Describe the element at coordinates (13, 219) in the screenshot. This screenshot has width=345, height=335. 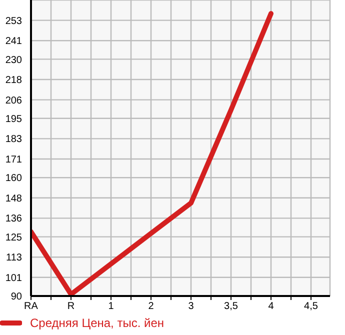
I see `y-tick-label: 136` at that location.